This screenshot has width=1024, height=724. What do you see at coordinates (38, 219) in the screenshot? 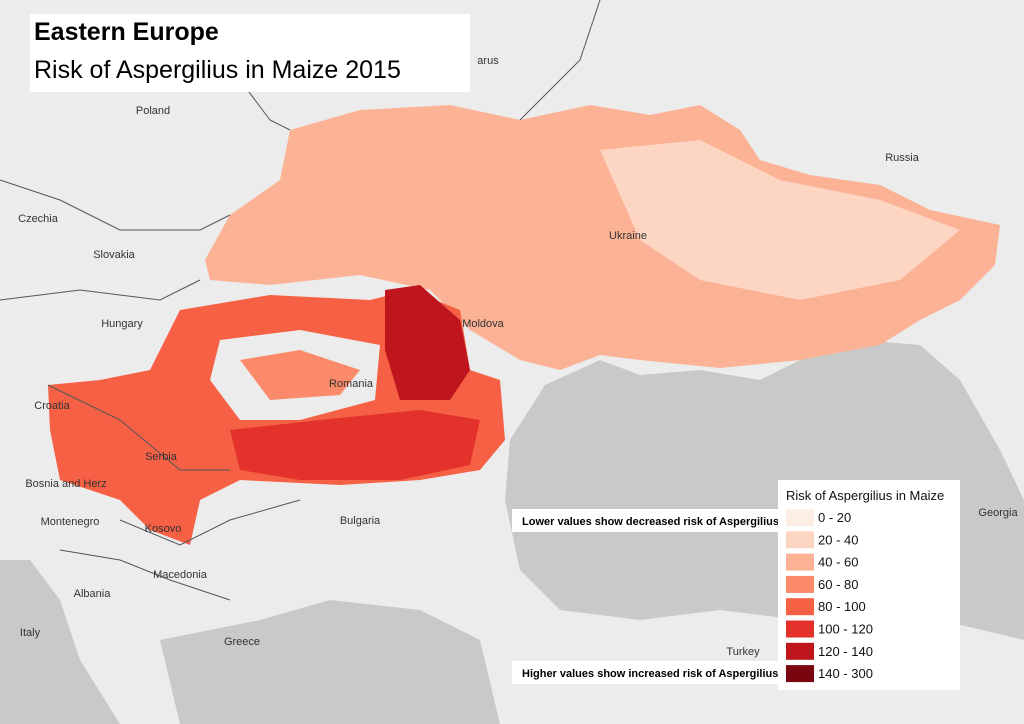
I see `place-label: Czechia` at bounding box center [38, 219].